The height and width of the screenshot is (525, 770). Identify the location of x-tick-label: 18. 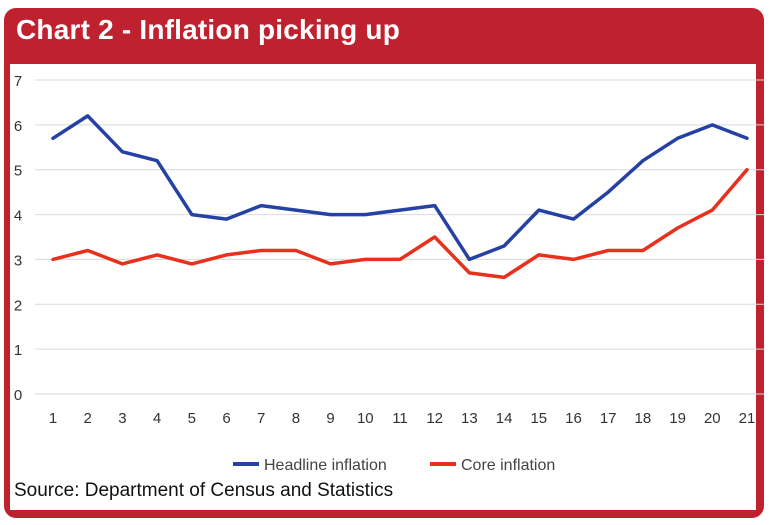
(643, 418).